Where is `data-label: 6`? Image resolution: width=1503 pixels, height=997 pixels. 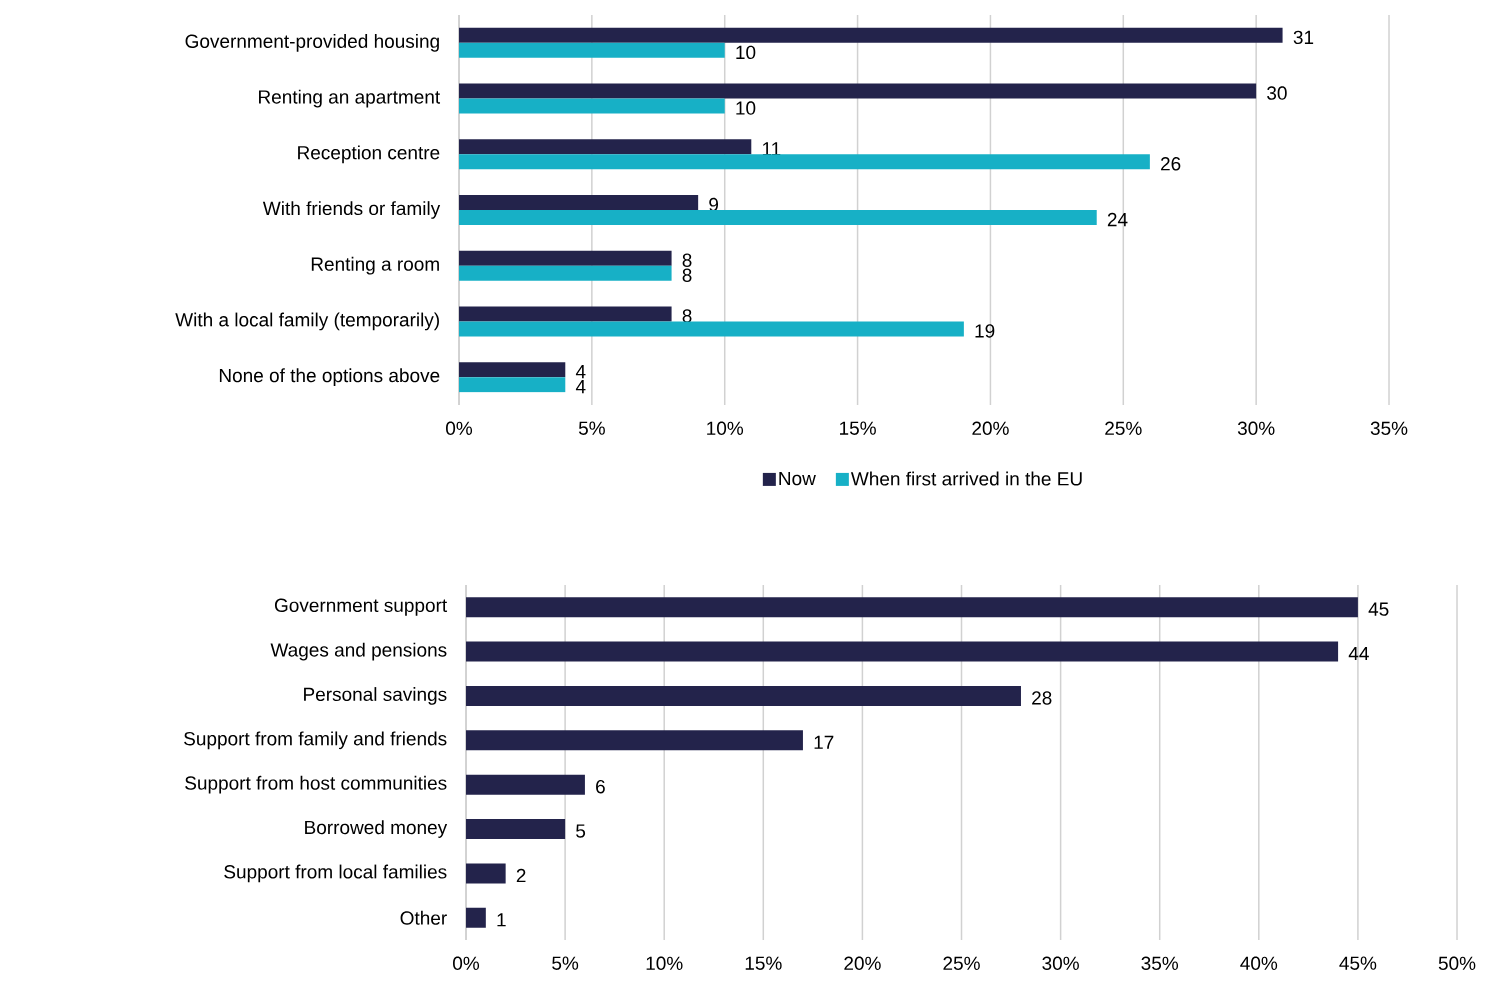
data-label: 6 is located at coordinates (600, 786).